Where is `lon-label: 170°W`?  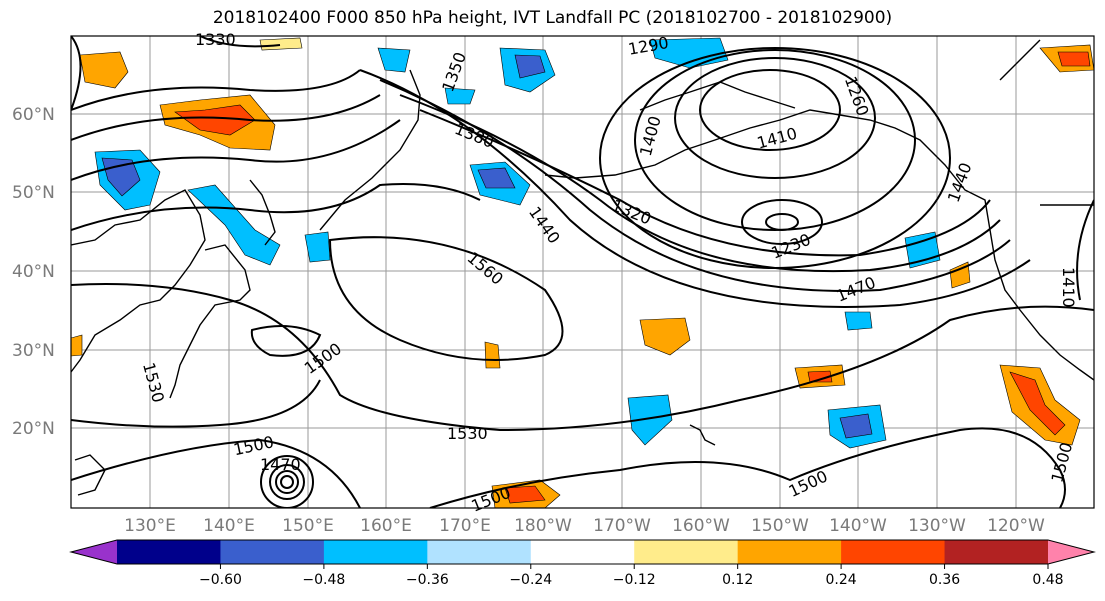
lon-label: 170°W is located at coordinates (622, 526).